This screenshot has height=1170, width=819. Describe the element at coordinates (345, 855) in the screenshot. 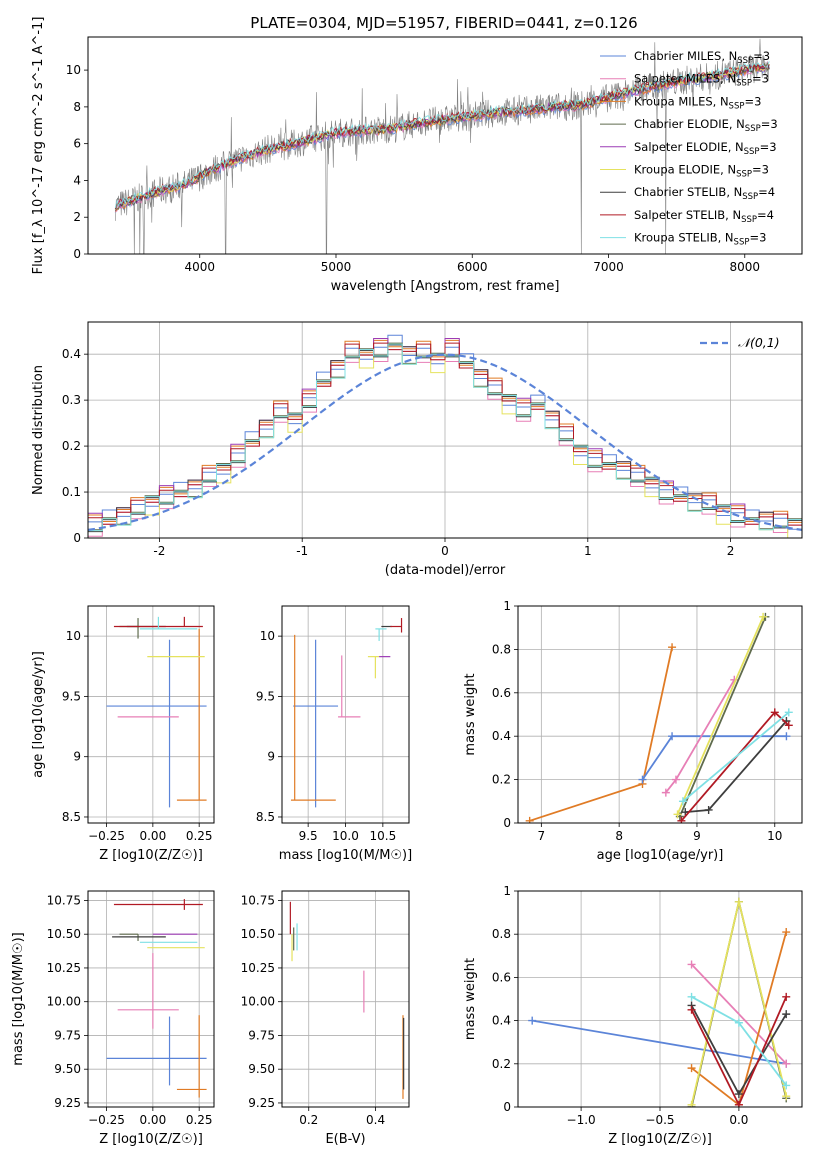

I see `age_vs_mass-x-axis-label: mass [log10(M/M☉)]` at that location.